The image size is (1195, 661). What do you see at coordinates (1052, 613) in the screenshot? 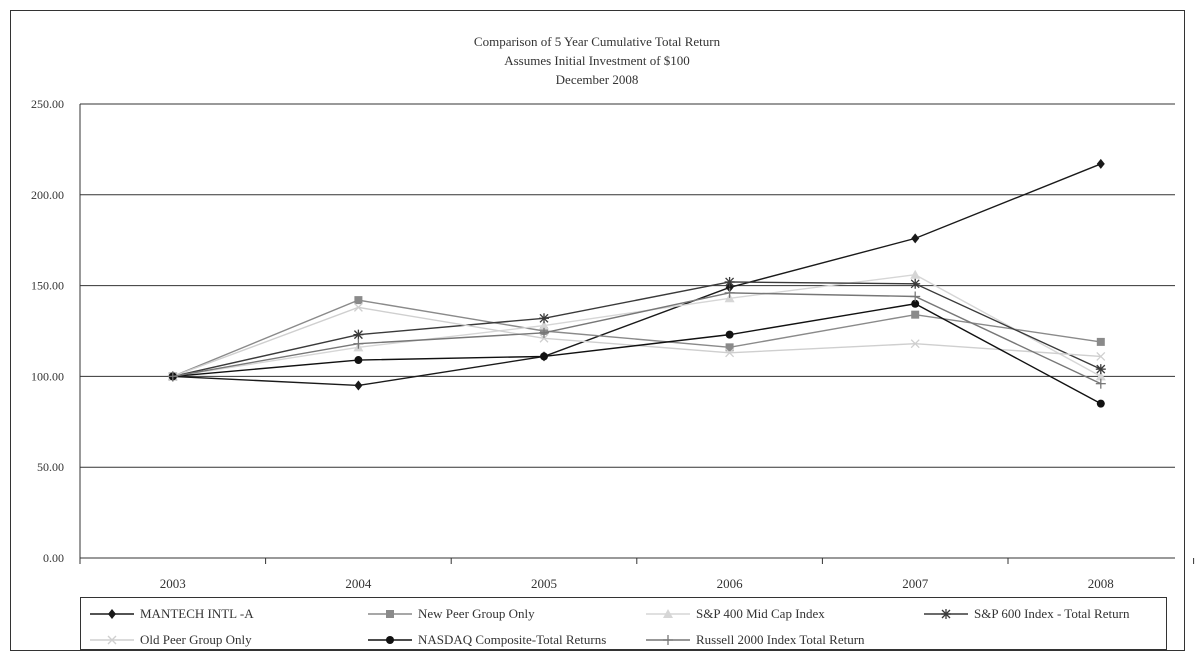
I see `legend-label: S&P 600 Index - Total Return` at bounding box center [1052, 613].